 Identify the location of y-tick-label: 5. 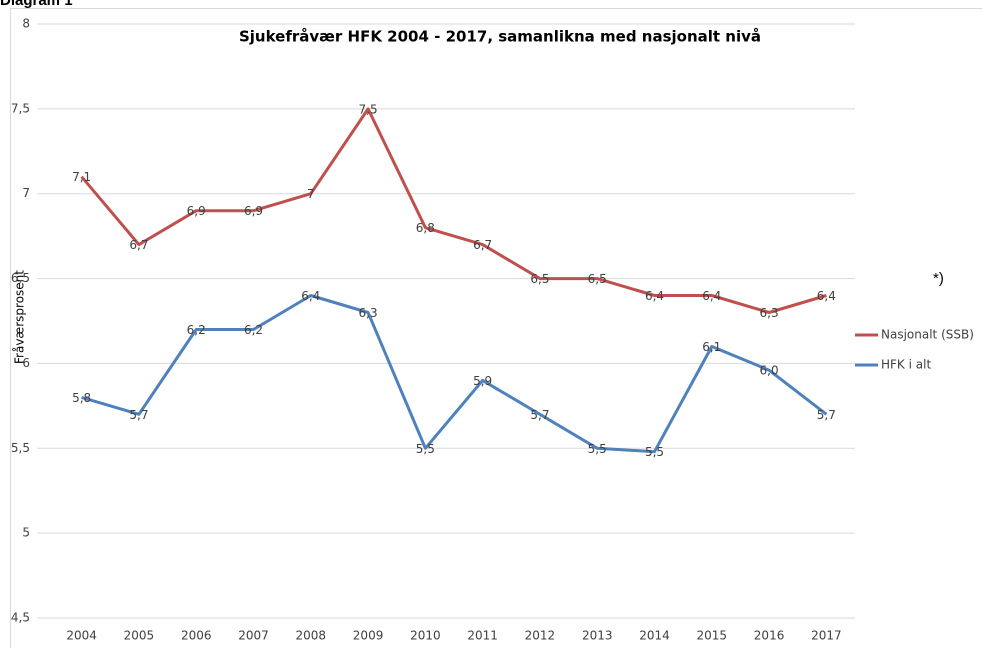
(26, 533).